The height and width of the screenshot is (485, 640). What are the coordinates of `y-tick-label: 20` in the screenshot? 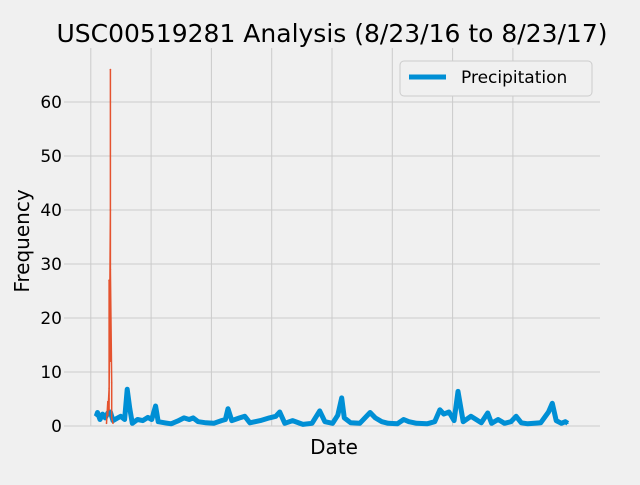 It's located at (51, 319).